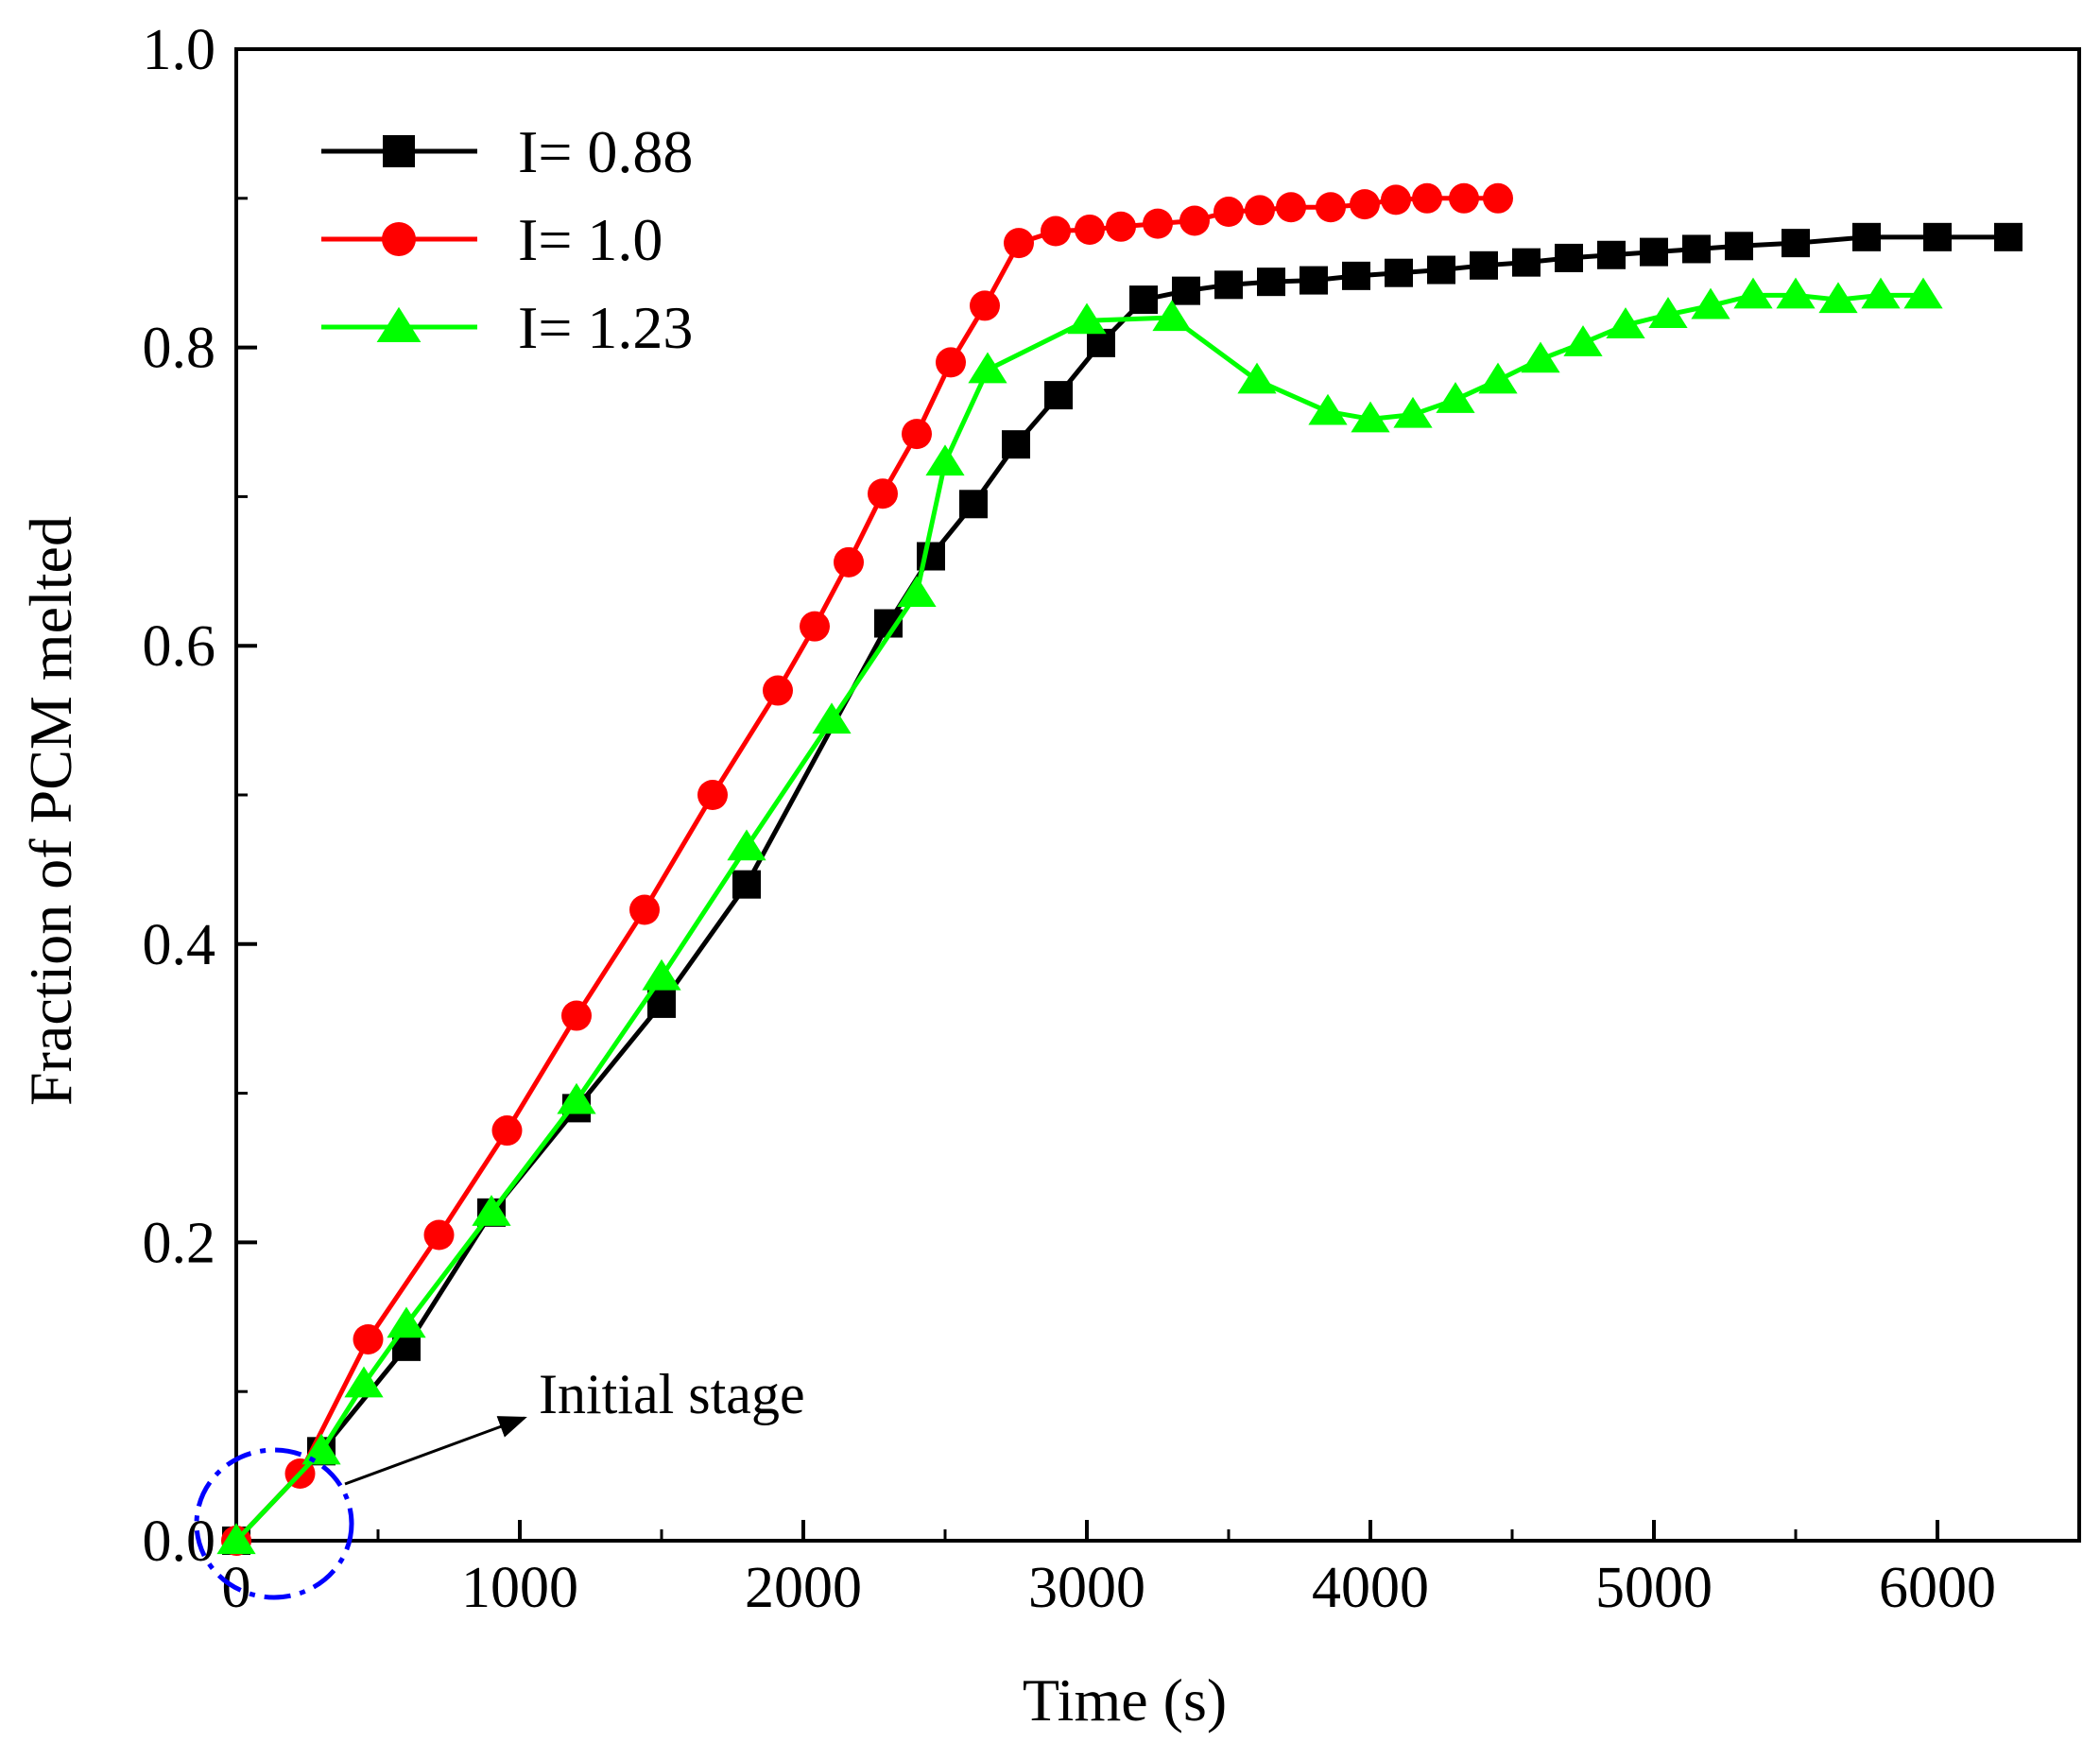  I want to click on x-tick-label: 3000, so click(1086, 1588).